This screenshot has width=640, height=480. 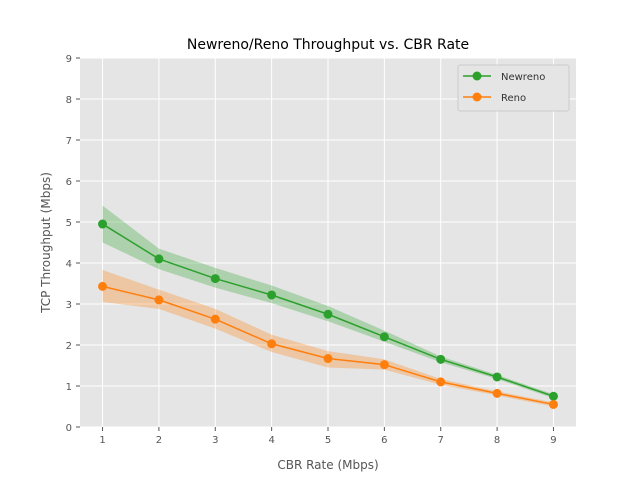 I want to click on x-tick-label: 4, so click(x=271, y=440).